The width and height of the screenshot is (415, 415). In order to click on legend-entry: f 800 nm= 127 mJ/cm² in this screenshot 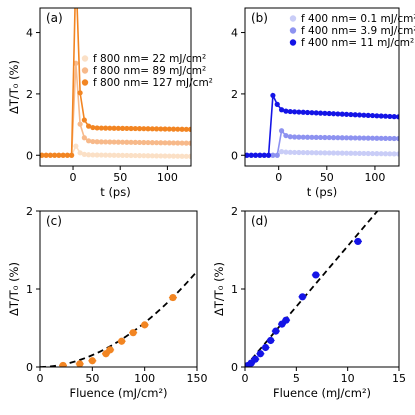, I will do `click(153, 83)`.